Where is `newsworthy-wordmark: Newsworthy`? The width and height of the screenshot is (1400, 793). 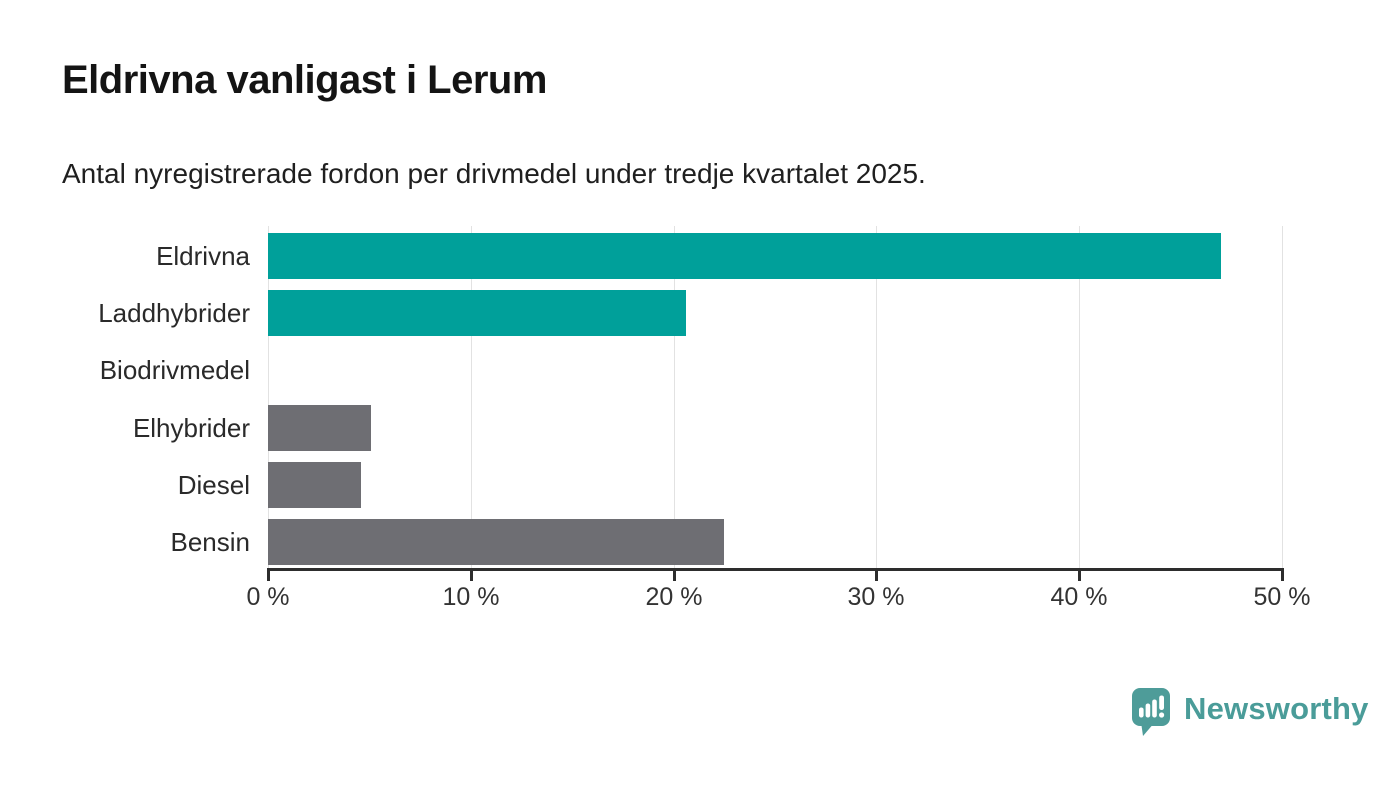 newsworthy-wordmark: Newsworthy is located at coordinates (1276, 708).